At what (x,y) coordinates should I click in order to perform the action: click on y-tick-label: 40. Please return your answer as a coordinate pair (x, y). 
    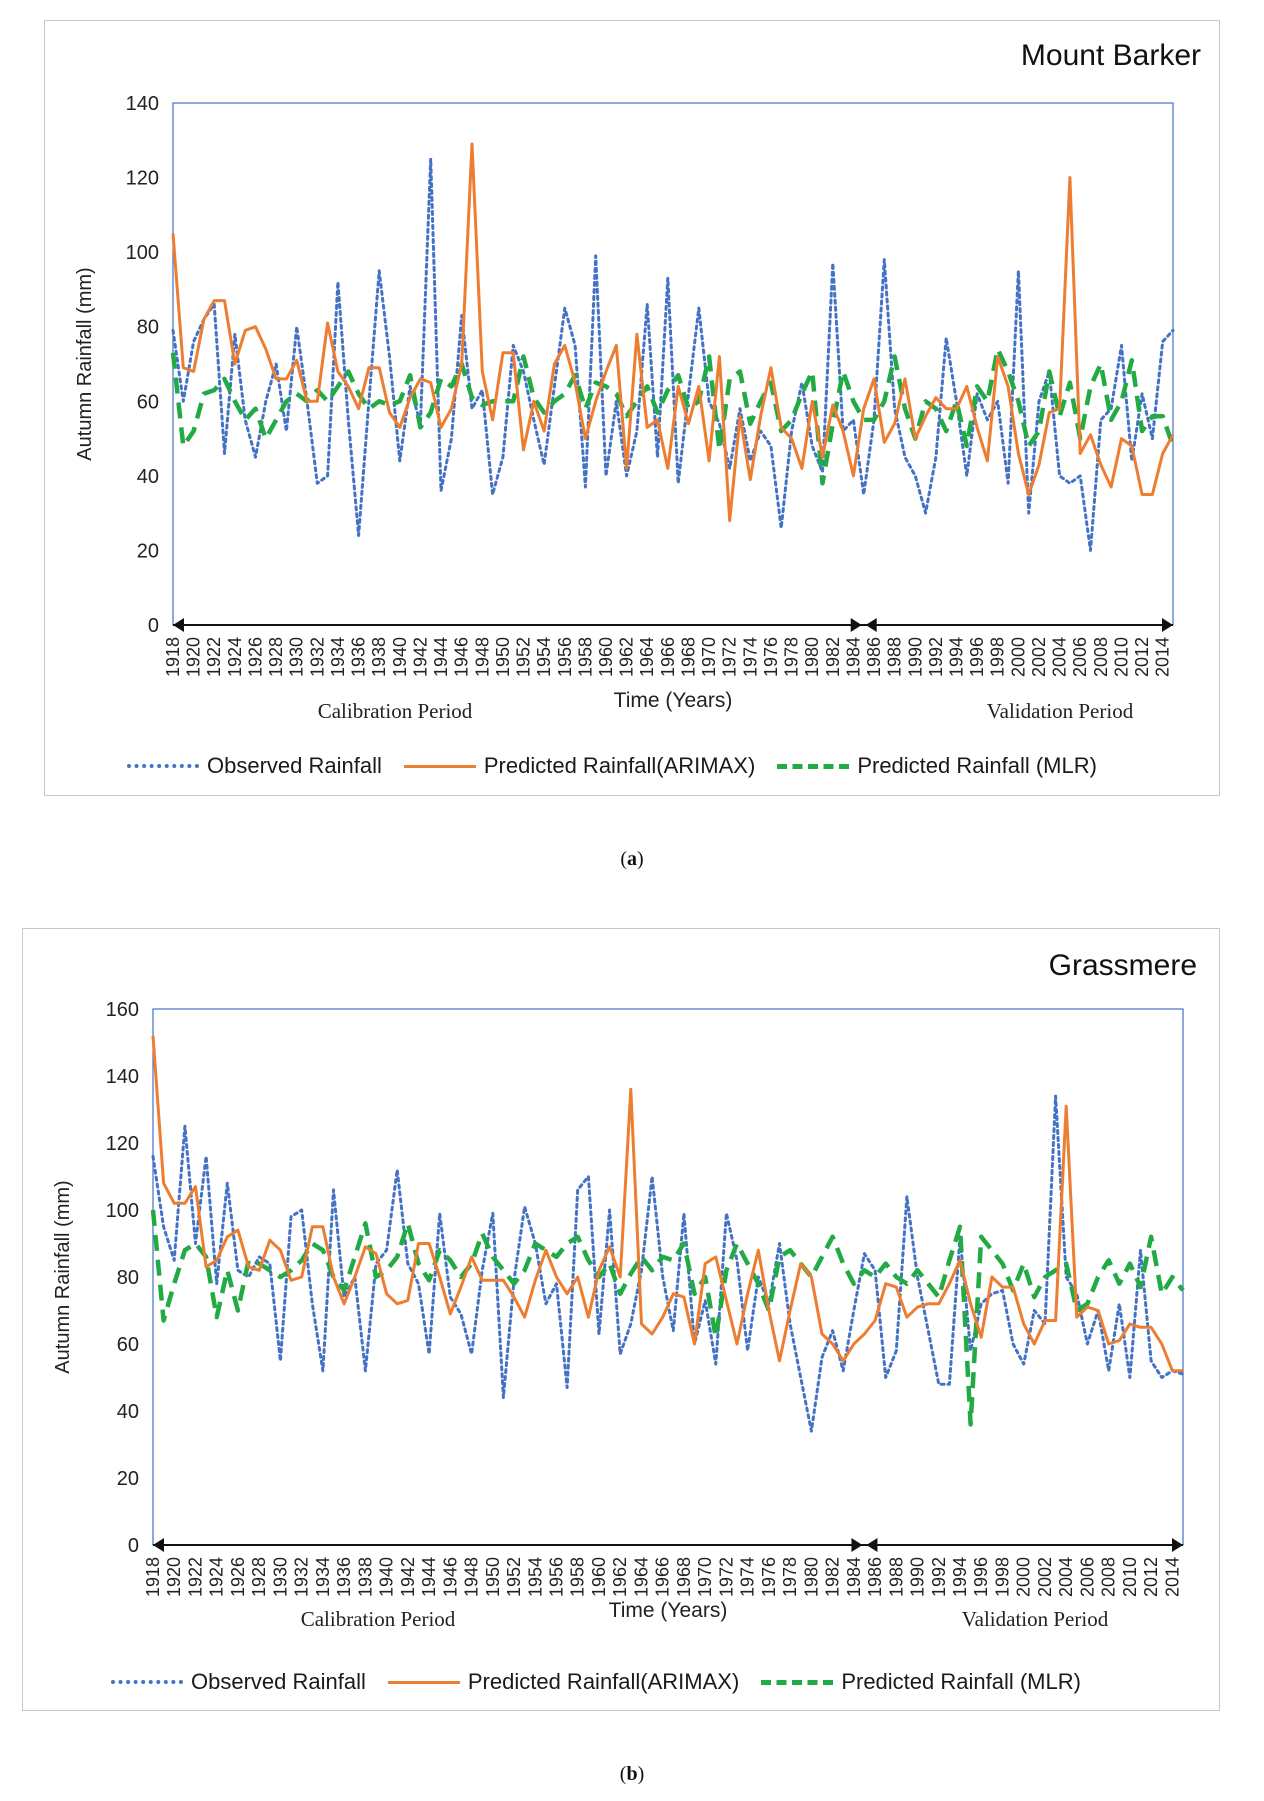
    Looking at the image, I should click on (128, 1412).